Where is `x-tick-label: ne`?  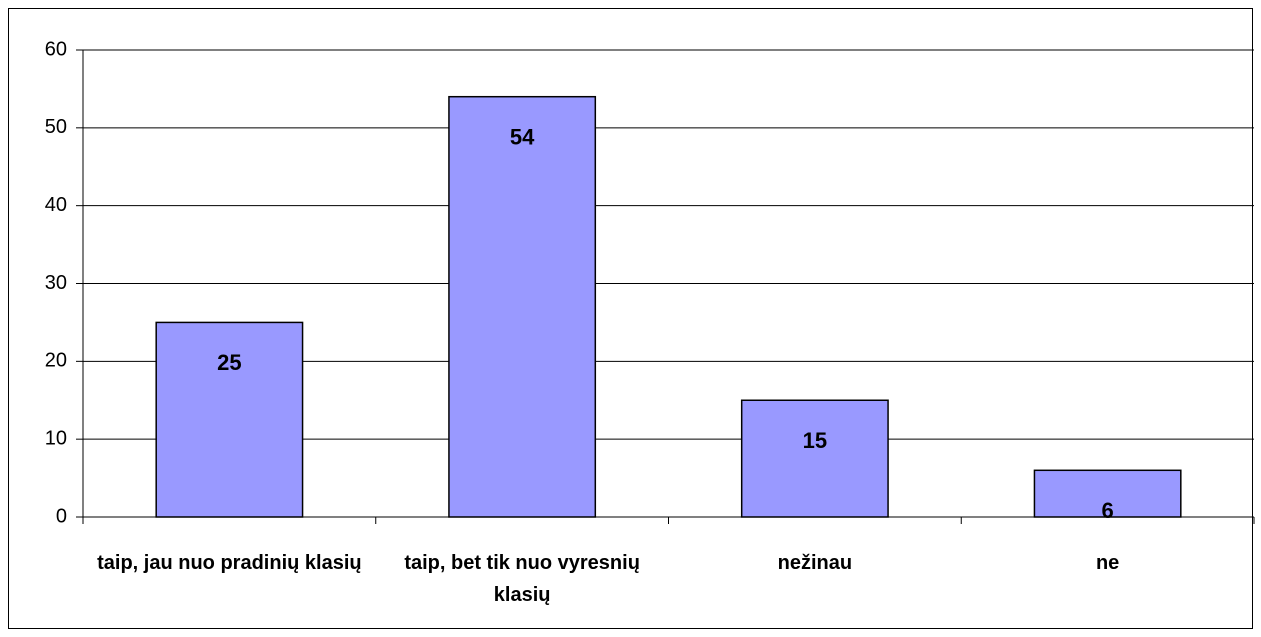
x-tick-label: ne is located at coordinates (1107, 563).